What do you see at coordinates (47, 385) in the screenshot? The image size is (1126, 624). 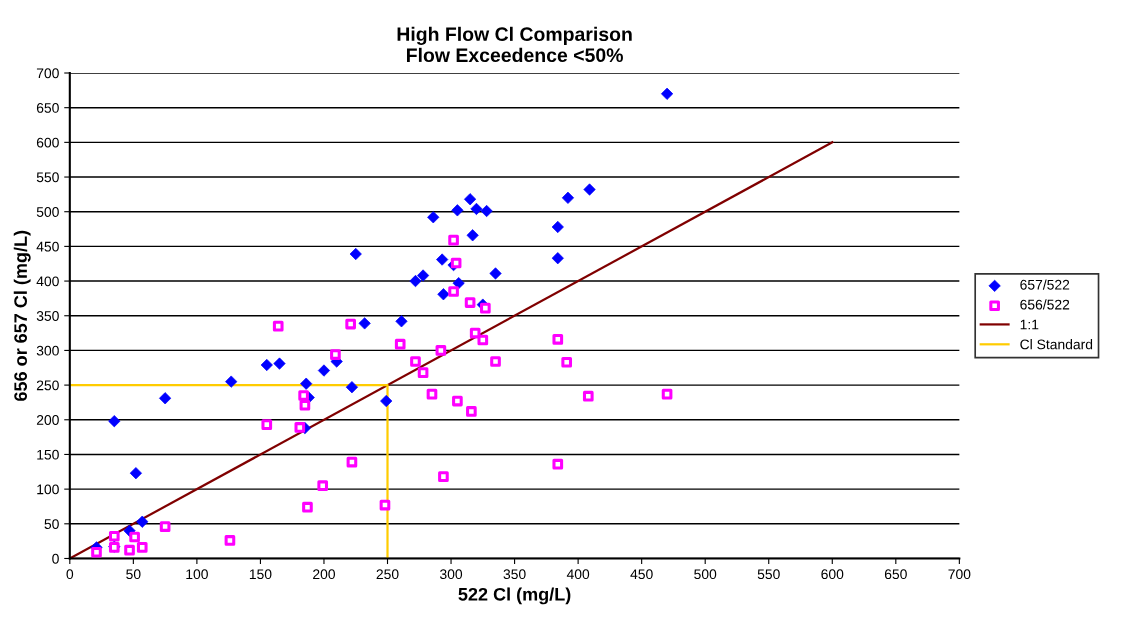 I see `y-tick-label: 250` at bounding box center [47, 385].